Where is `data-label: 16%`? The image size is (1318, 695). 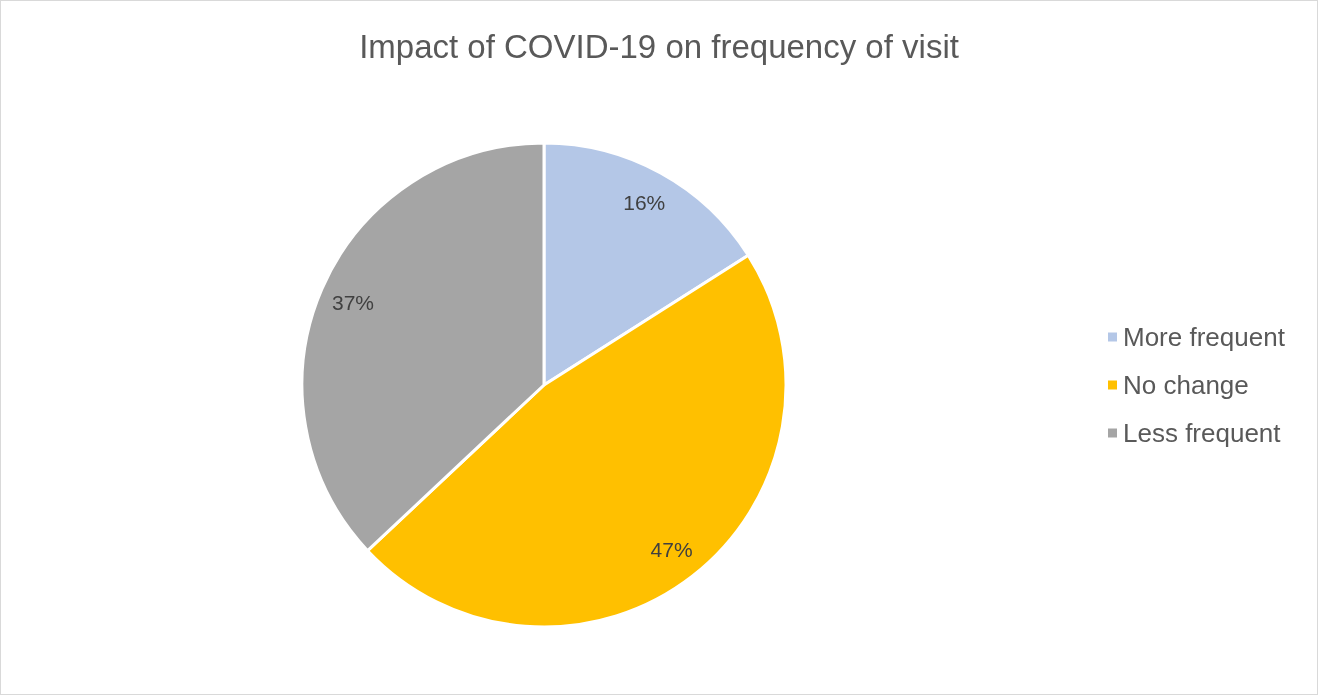
data-label: 16% is located at coordinates (644, 203).